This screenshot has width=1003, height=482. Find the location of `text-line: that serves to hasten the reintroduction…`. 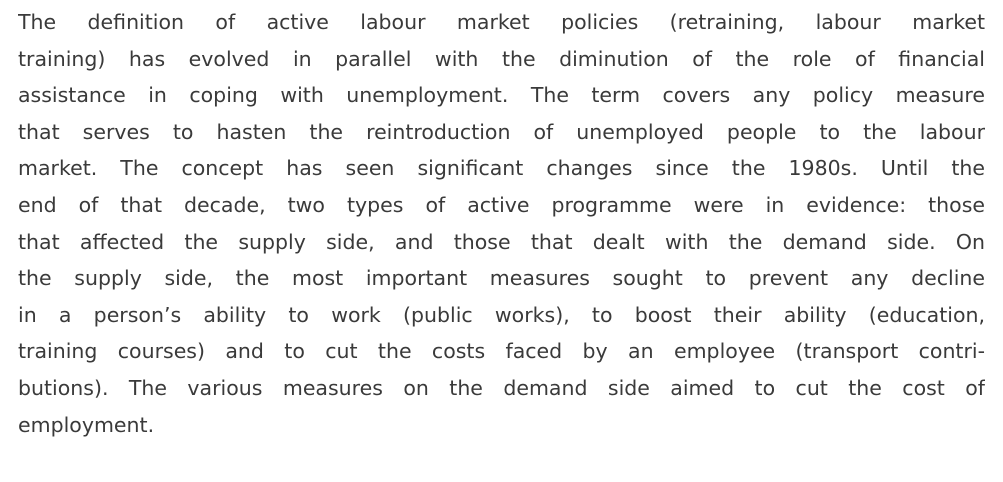

text-line: that serves to hasten the reintroduction… is located at coordinates (501, 131).